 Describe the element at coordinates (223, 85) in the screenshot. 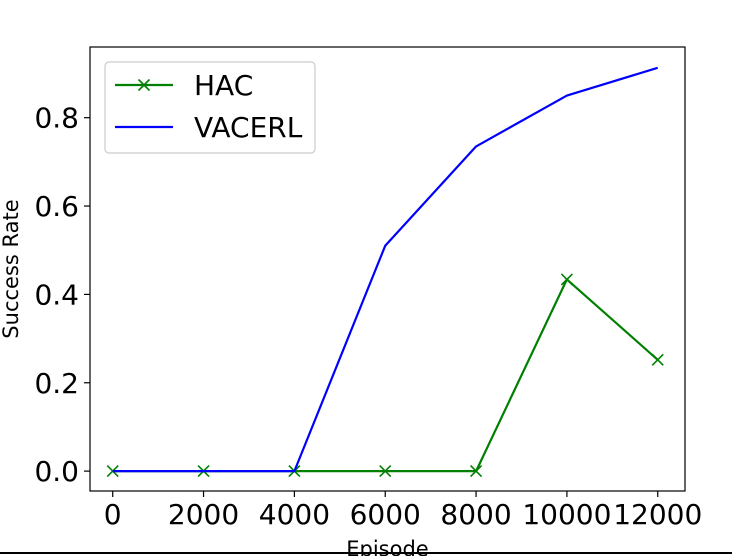

I see `legend-label-hac: HAC` at that location.